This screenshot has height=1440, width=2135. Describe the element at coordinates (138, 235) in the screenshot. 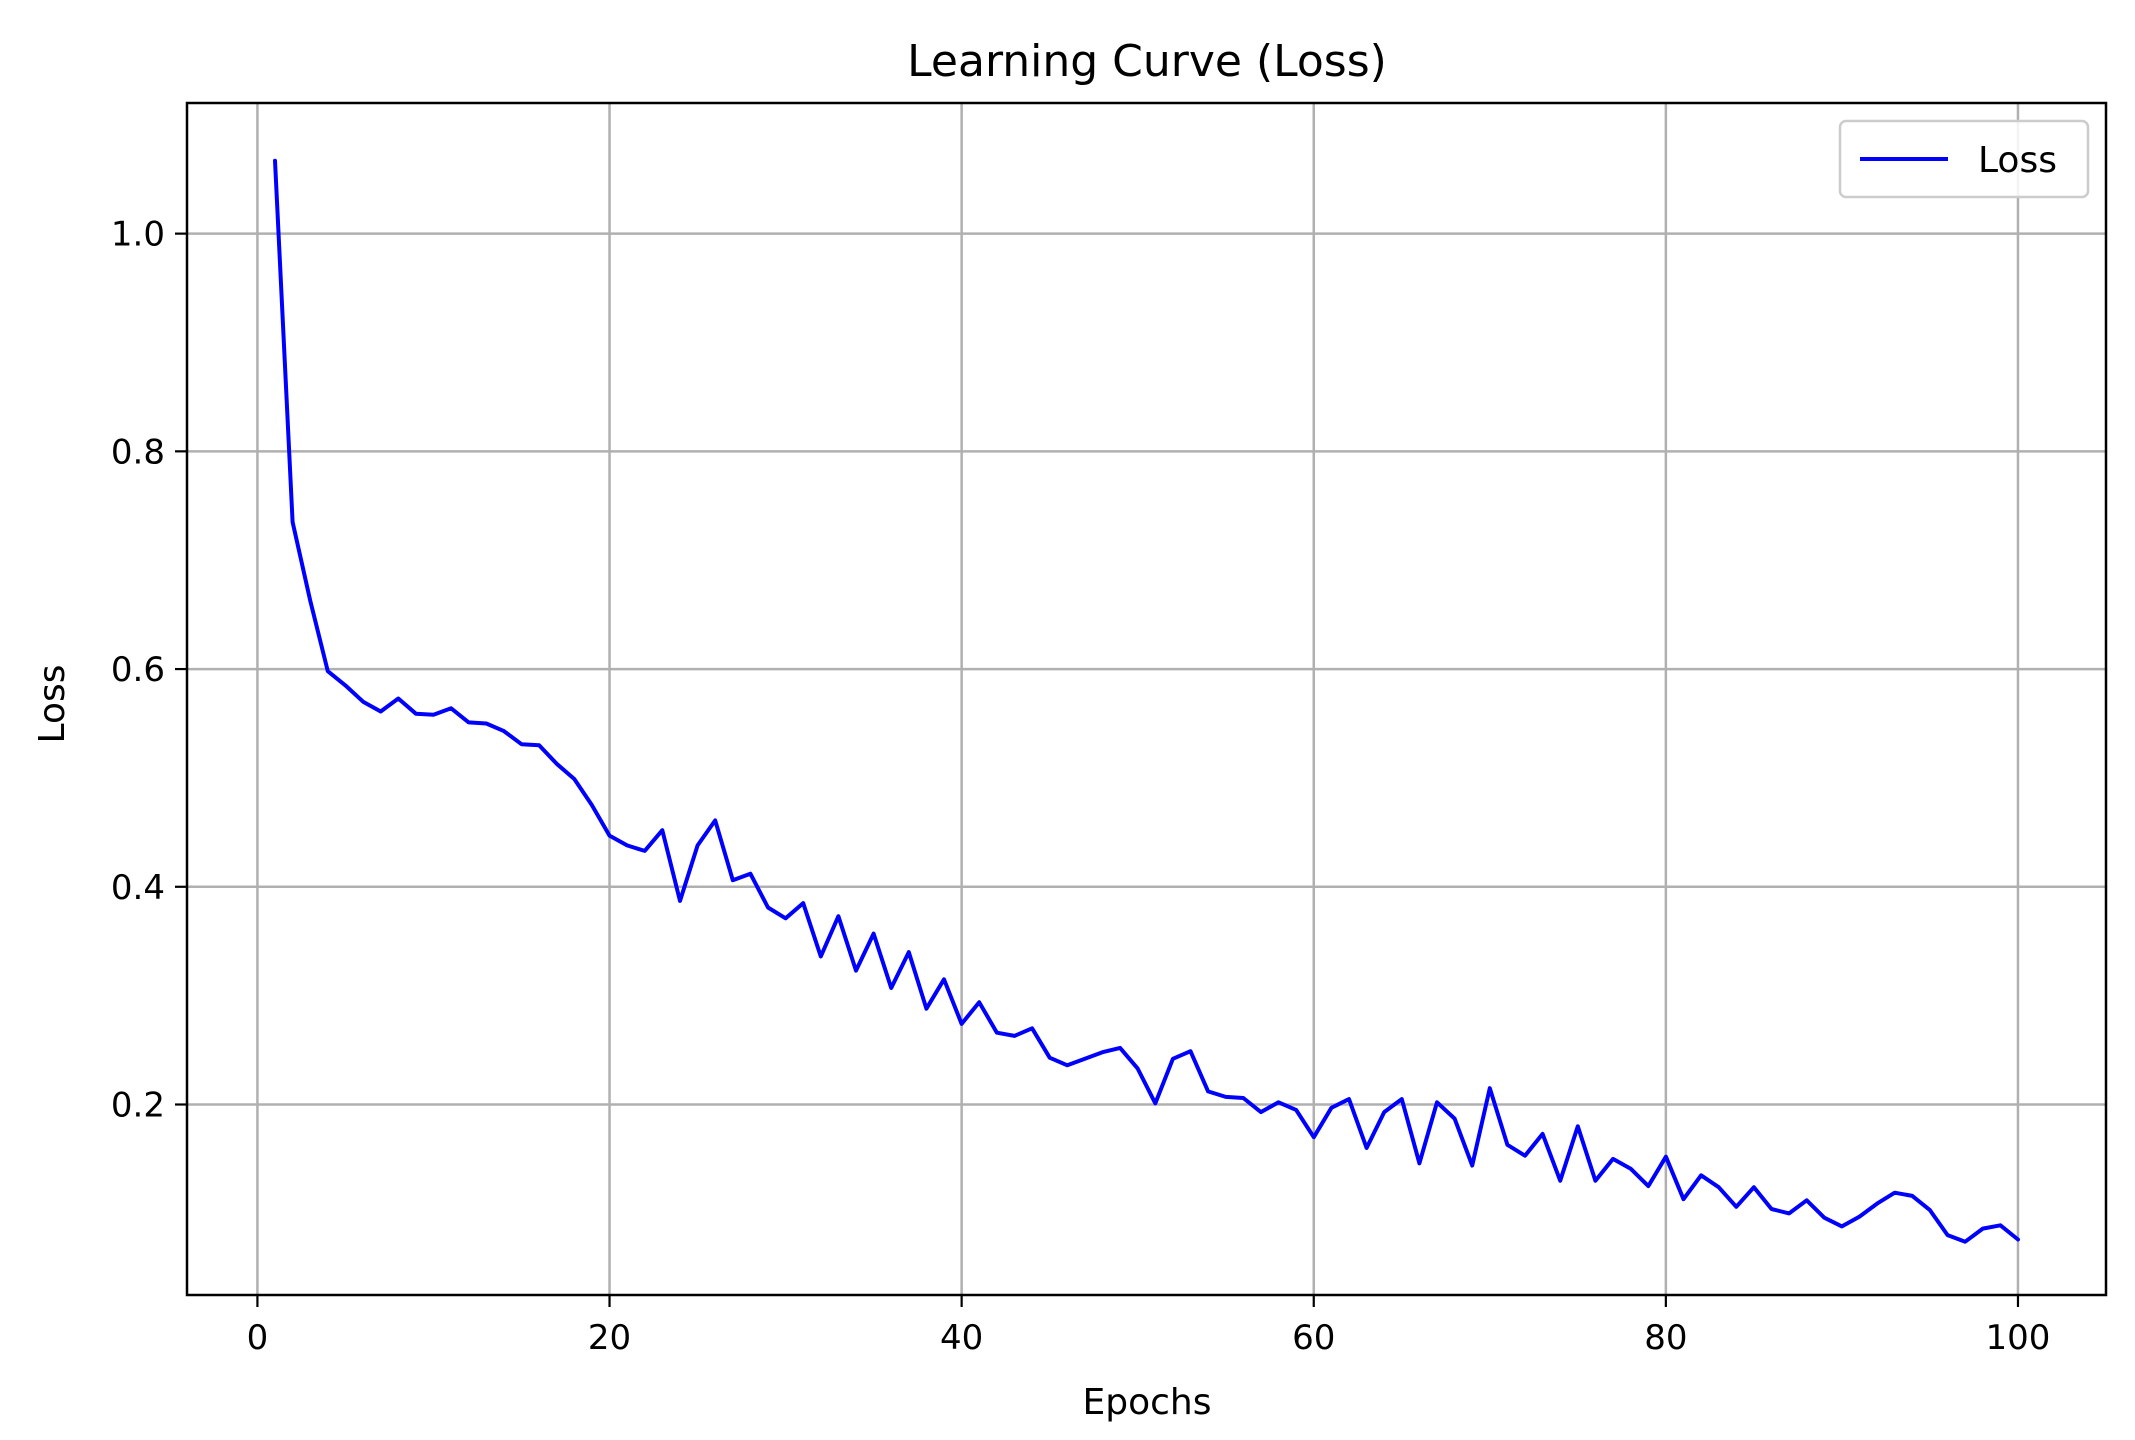

I see `y-tick-label: 1.0` at that location.